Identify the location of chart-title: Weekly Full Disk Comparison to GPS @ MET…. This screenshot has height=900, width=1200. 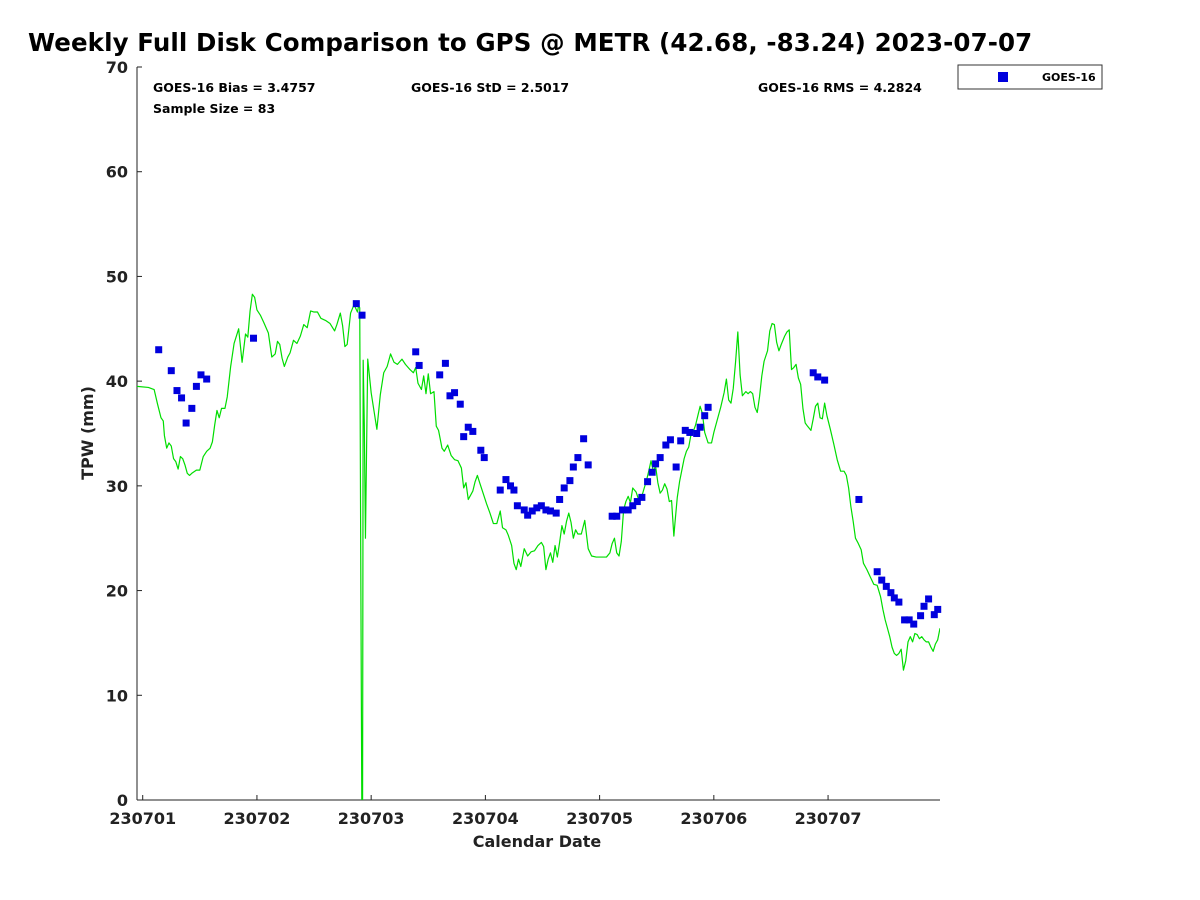
(530, 42).